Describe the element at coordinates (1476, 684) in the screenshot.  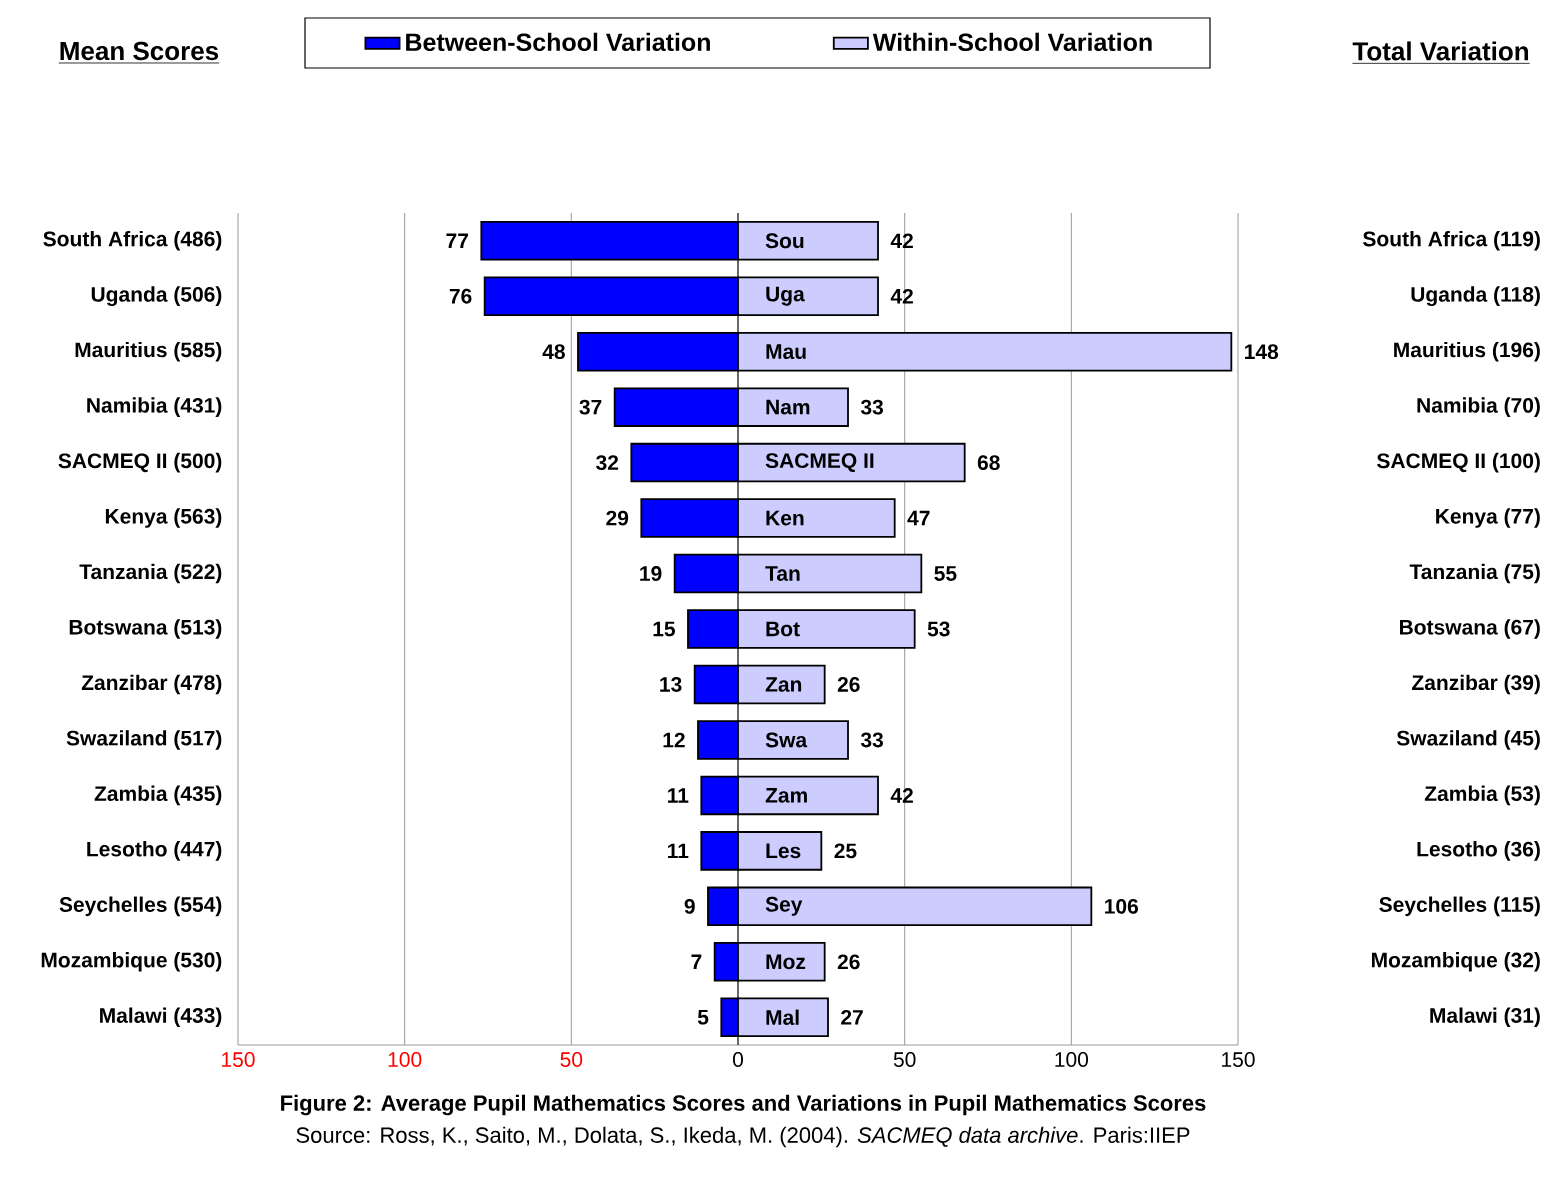
I see `text: Zanzibar (39)` at that location.